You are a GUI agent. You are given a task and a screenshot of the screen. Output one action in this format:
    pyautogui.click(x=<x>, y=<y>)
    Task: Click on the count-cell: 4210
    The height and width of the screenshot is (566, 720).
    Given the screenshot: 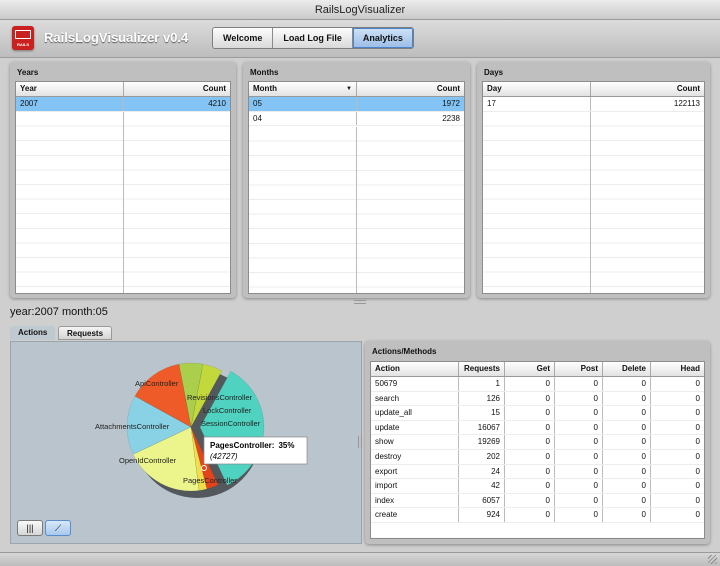 What is the action you would take?
    pyautogui.click(x=217, y=103)
    